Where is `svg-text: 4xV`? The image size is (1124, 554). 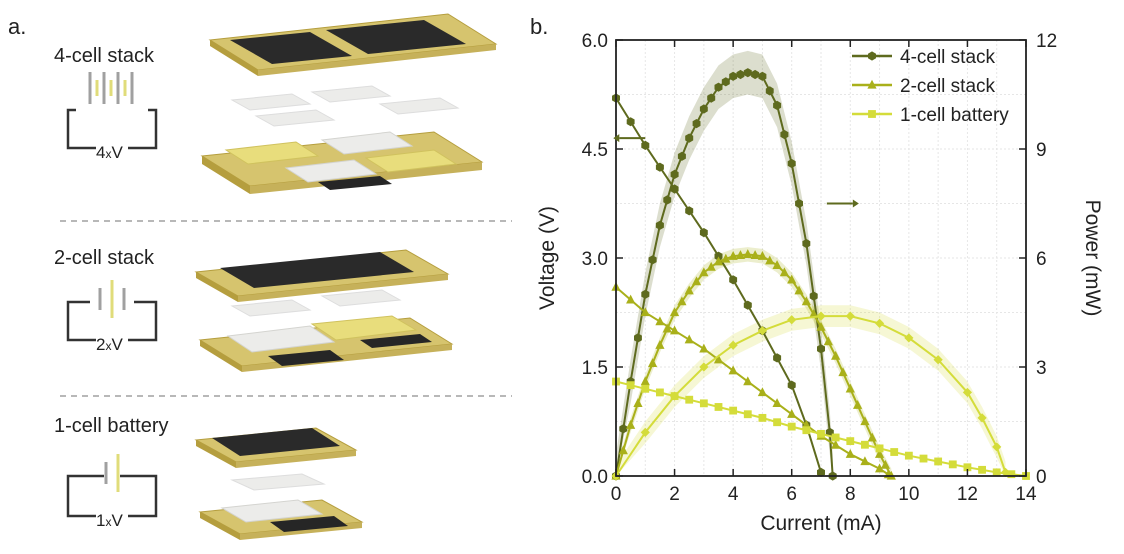
svg-text: 4xV is located at coordinates (109, 152).